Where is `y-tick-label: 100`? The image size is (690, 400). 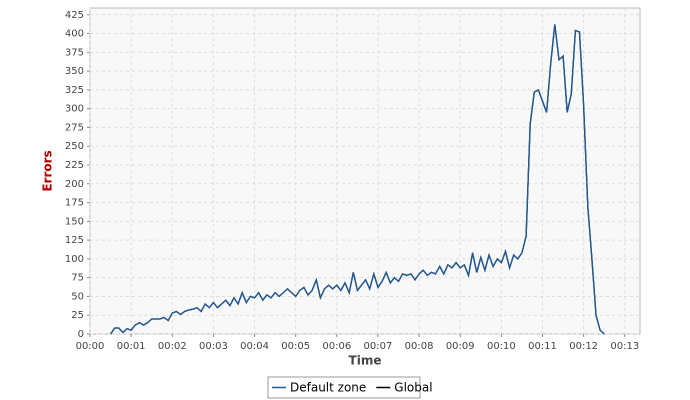 y-tick-label: 100 is located at coordinates (74, 259).